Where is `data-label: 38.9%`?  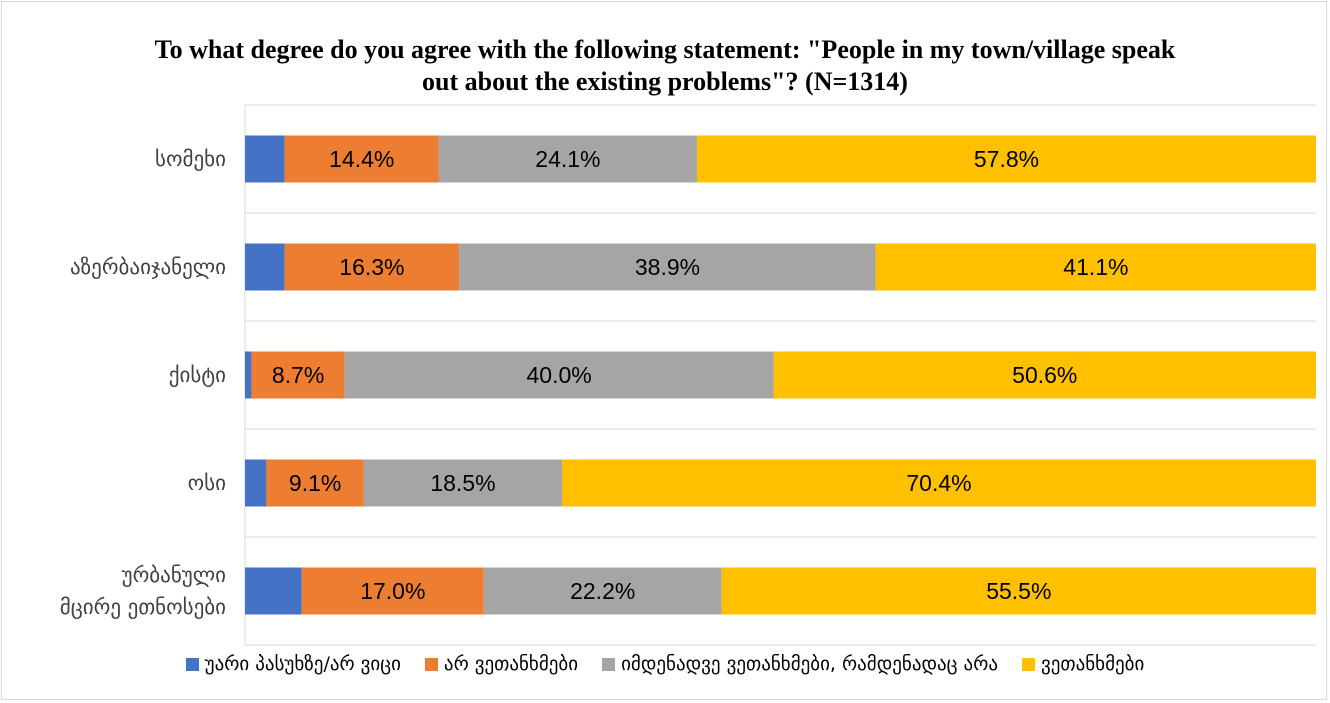
data-label: 38.9% is located at coordinates (667, 267).